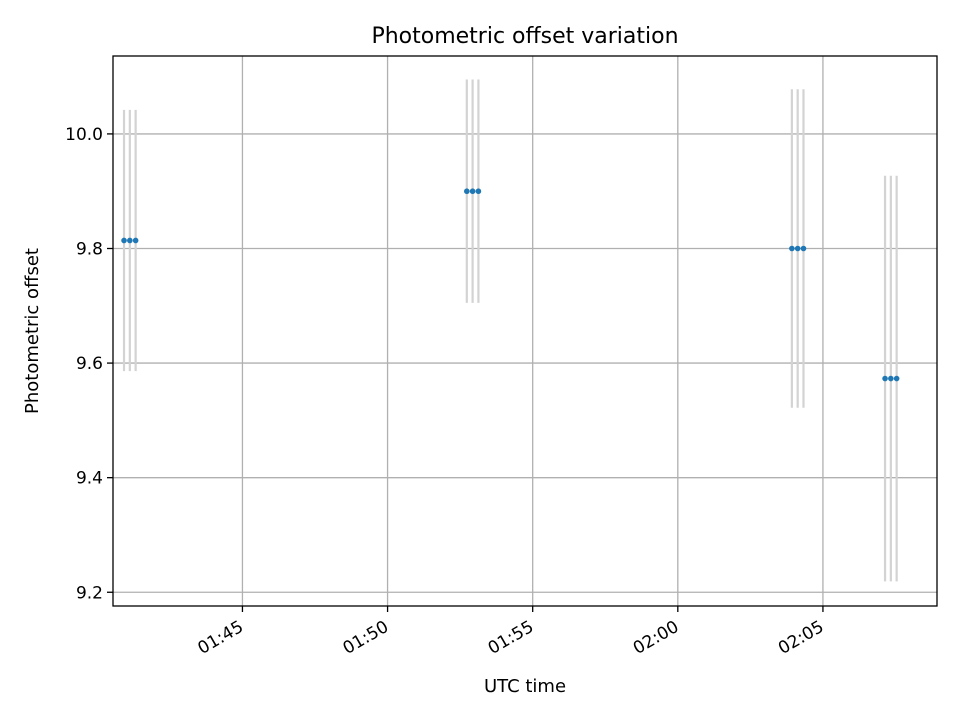 The width and height of the screenshot is (960, 720). I want to click on x-axis: 01:45 01:50 01:55 02:00 02:05, so click(511, 632).